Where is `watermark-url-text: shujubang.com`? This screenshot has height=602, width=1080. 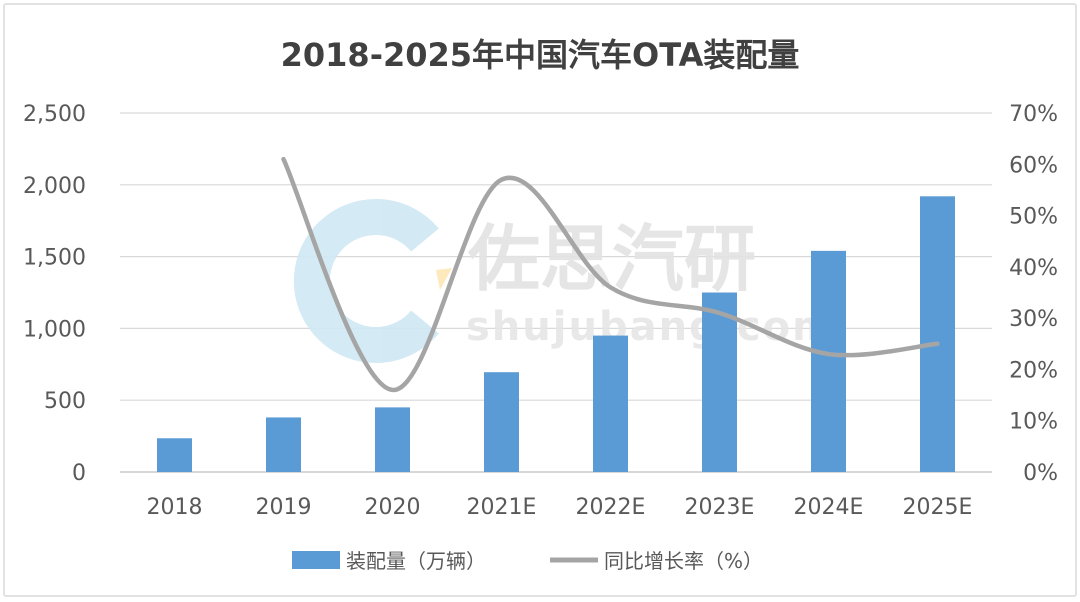
watermark-url-text: shujubang.com is located at coordinates (651, 327).